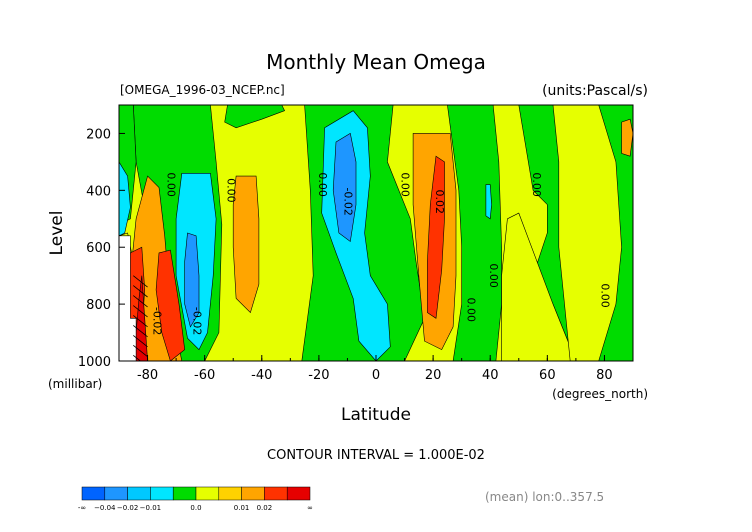 This screenshot has width=752, height=532. What do you see at coordinates (376, 62) in the screenshot?
I see `chart-title: Monthly Mean Omega` at bounding box center [376, 62].